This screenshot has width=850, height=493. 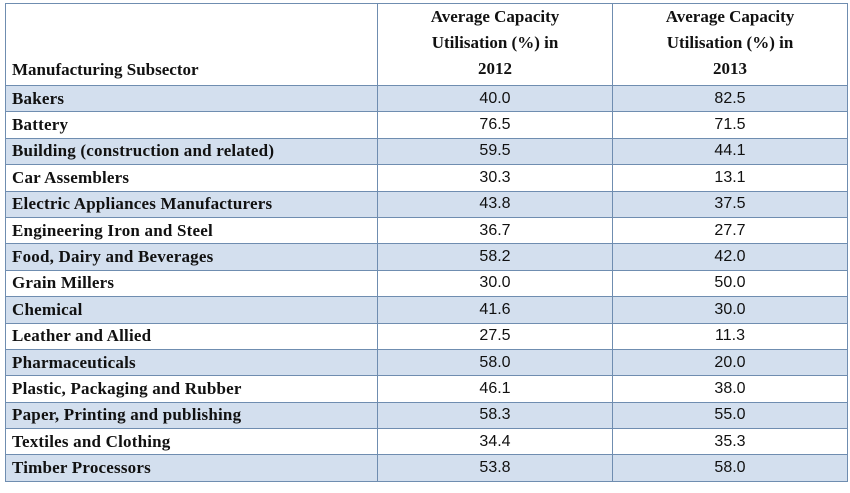 I want to click on table-row: Engineering Iron and Steel 36.7 27.7, so click(x=426, y=230).